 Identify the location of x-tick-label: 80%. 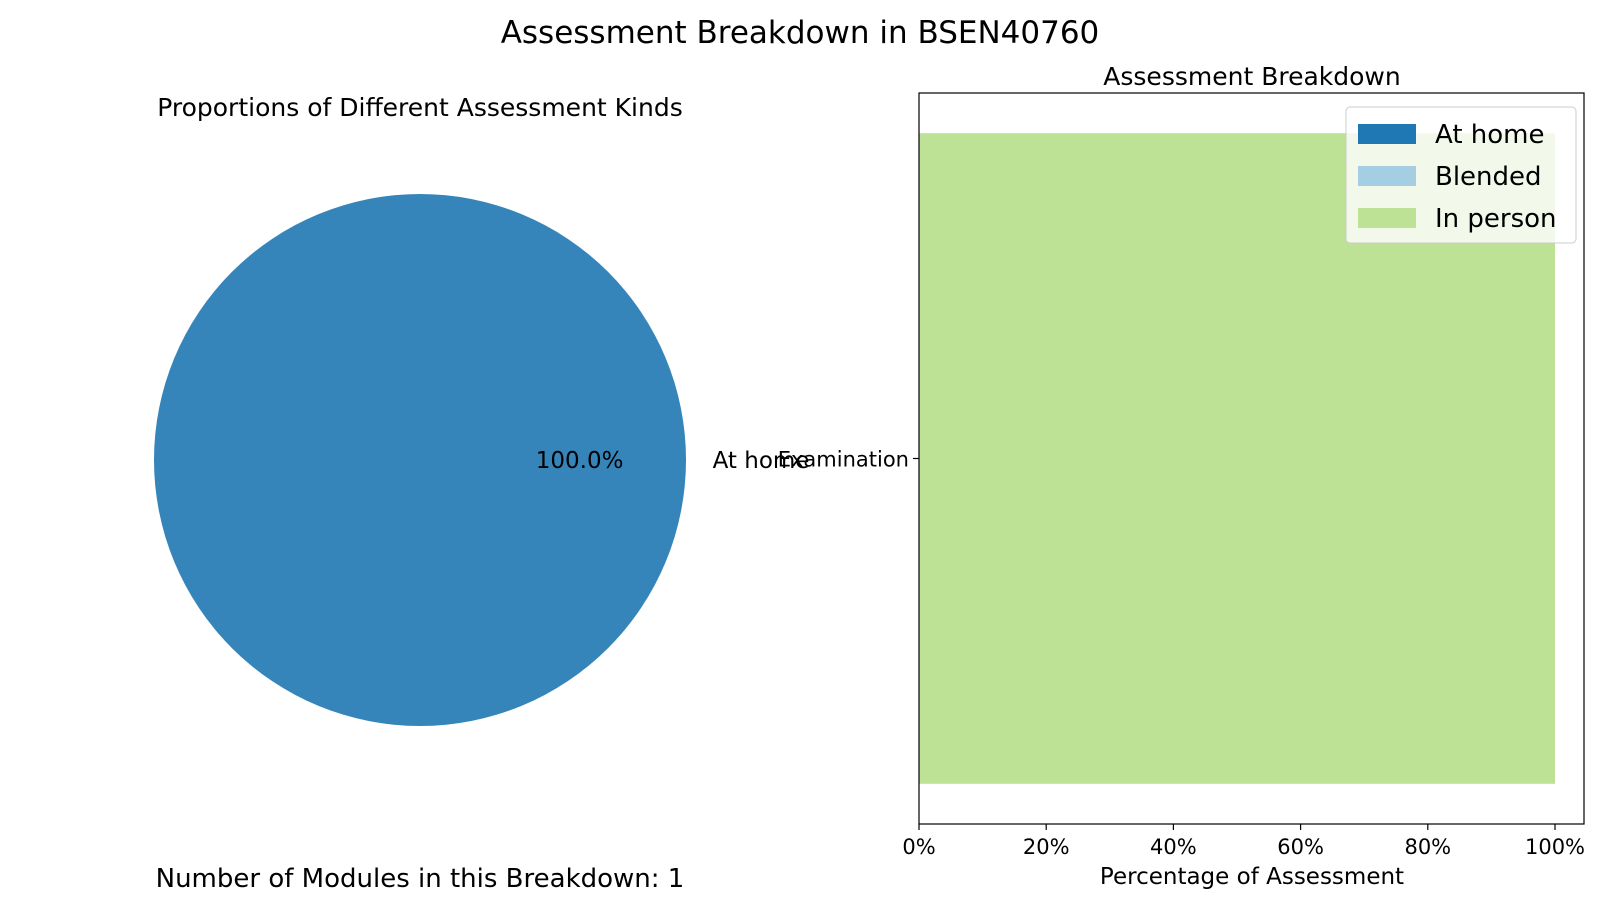
(1427, 847).